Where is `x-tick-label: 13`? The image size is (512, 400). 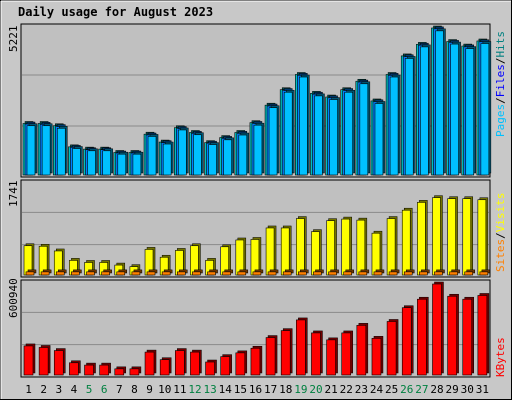 x-tick-label: 13 is located at coordinates (209, 389).